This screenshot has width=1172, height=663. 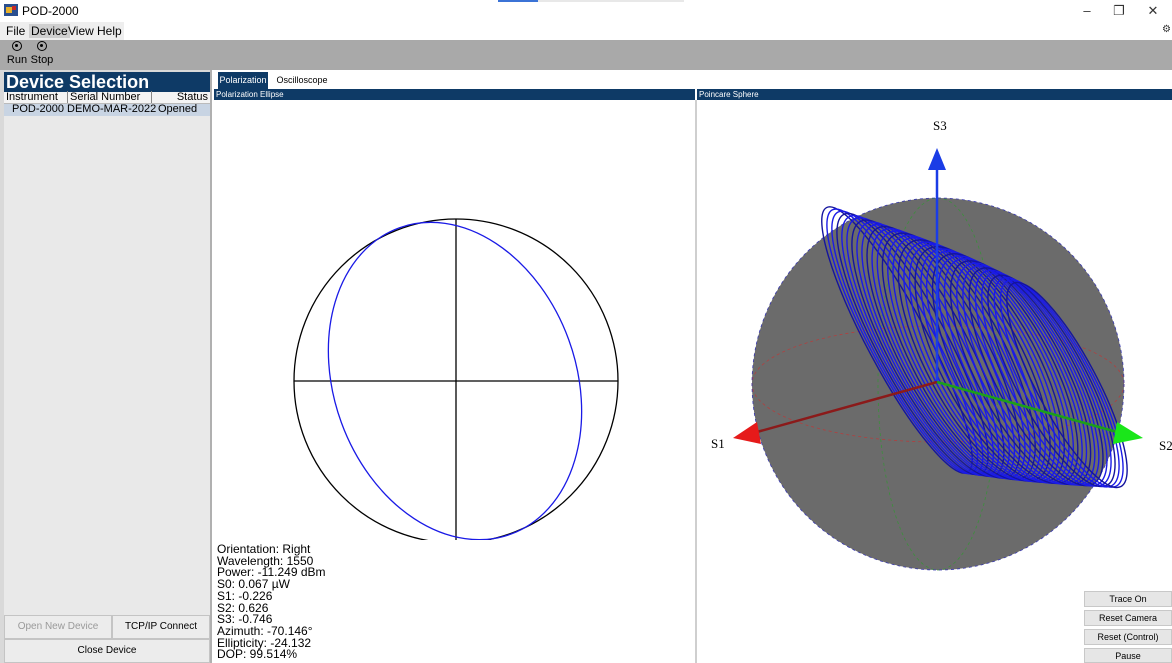 What do you see at coordinates (265, 560) in the screenshot?
I see `readout-wavelength: Wavelength: 1550` at bounding box center [265, 560].